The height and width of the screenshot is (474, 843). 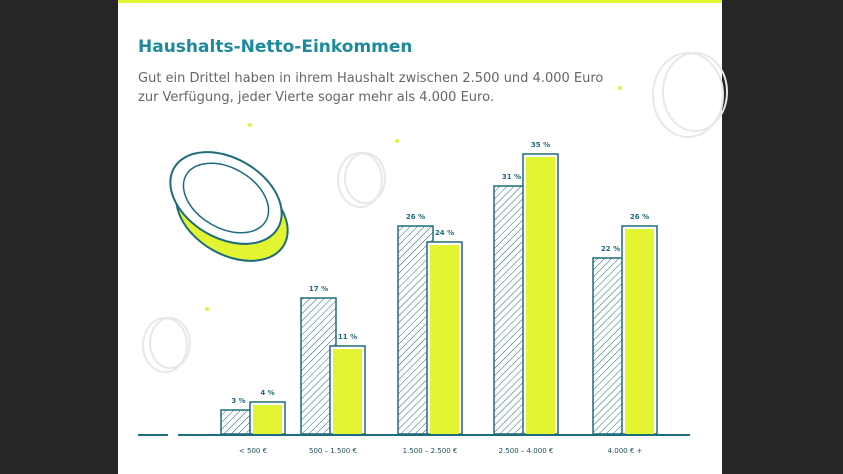 I want to click on x-tick-label: 2.500 – 4.000 €, so click(x=526, y=451).